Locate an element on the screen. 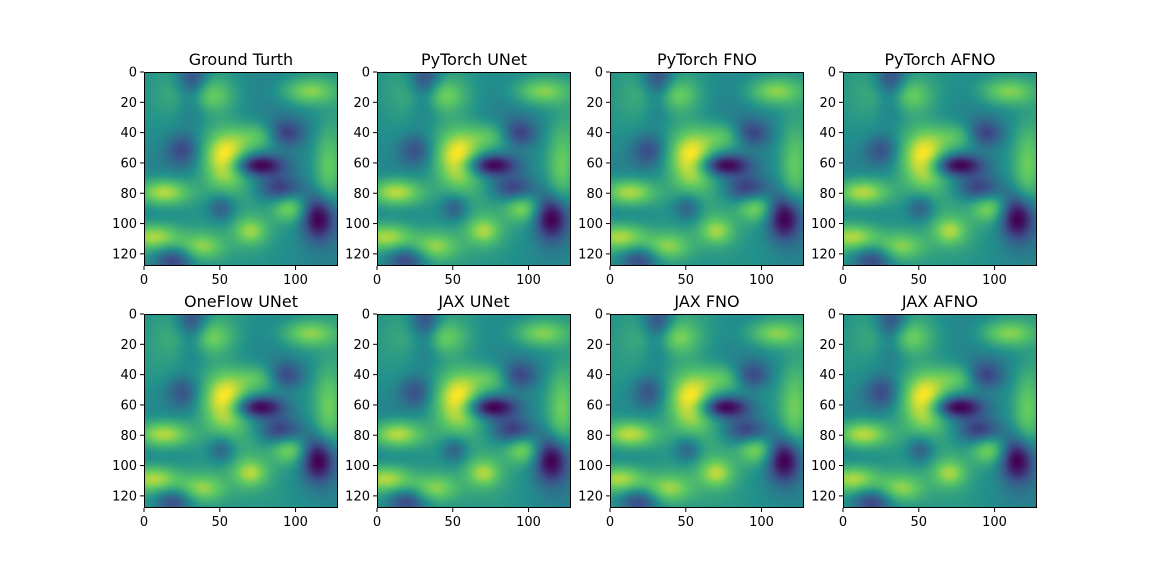 The image size is (1152, 576). subplot-8: JAX AFNO 0 50 100 0 20 40 60 80 100 120 is located at coordinates (924, 411).